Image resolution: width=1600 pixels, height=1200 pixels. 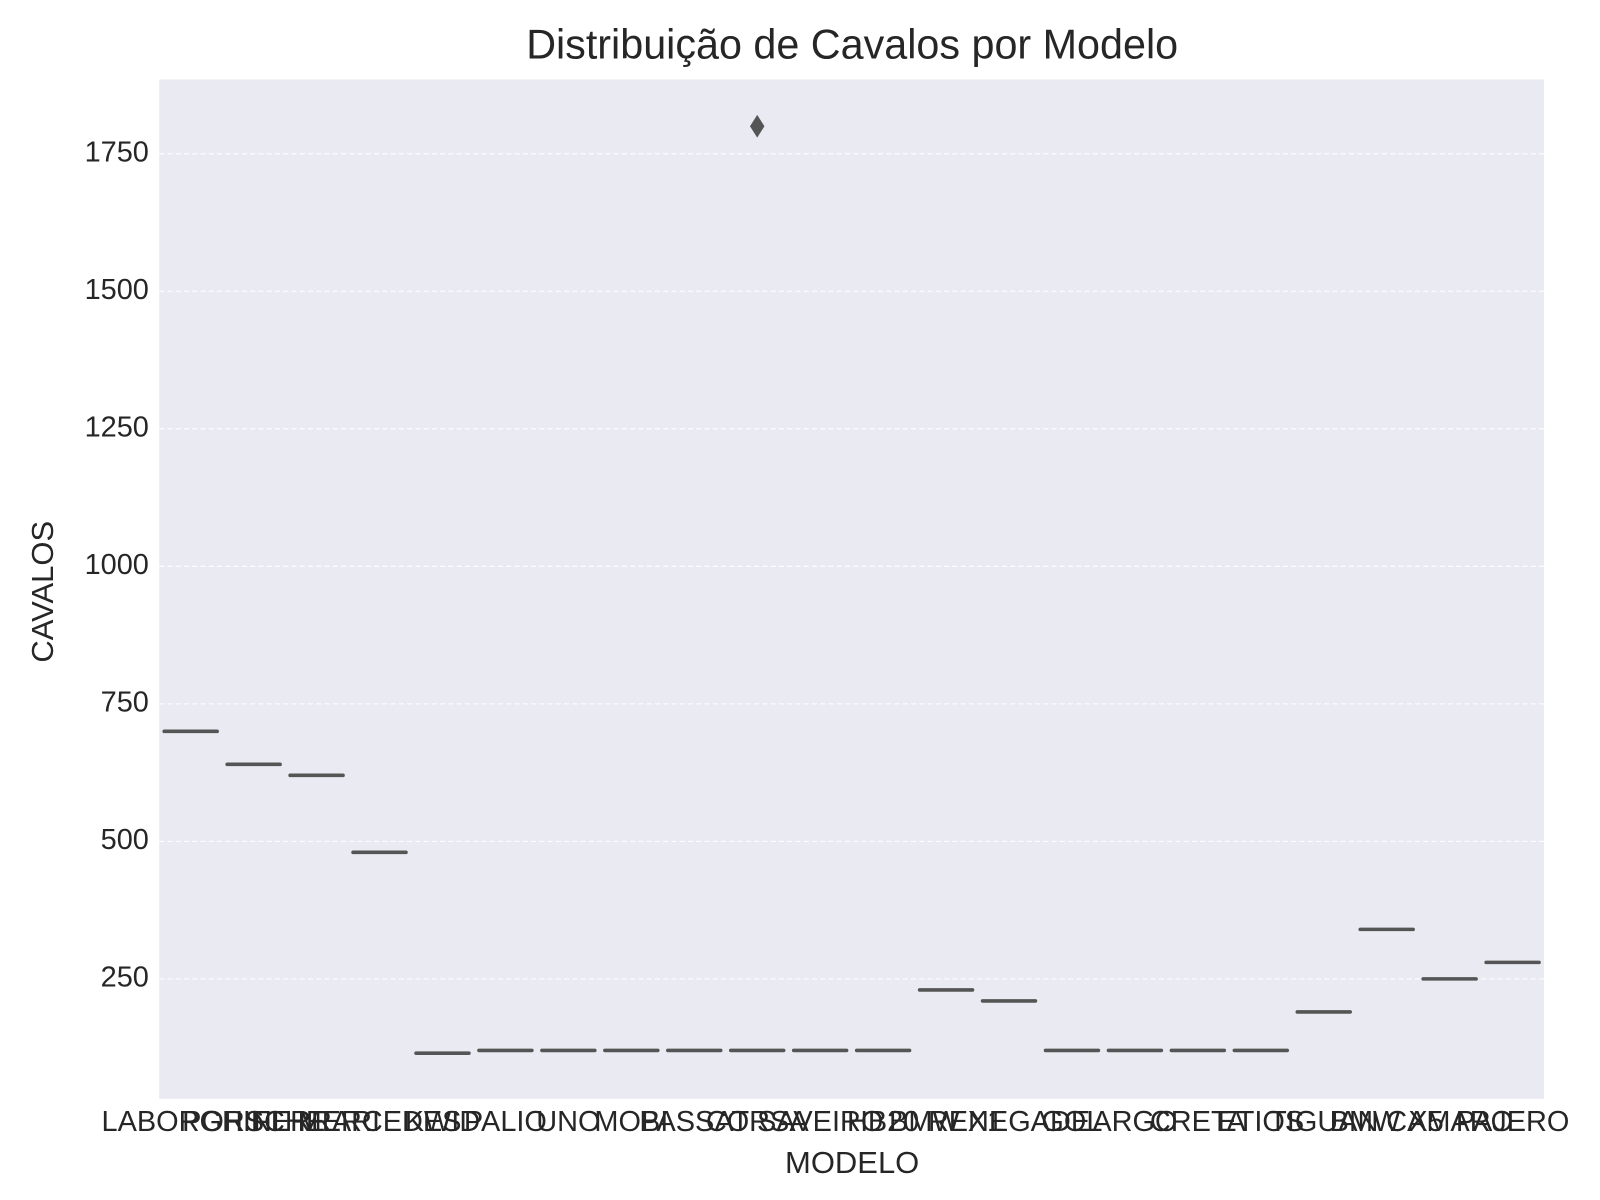 I want to click on y-tick-label: 1000, so click(x=117, y=565).